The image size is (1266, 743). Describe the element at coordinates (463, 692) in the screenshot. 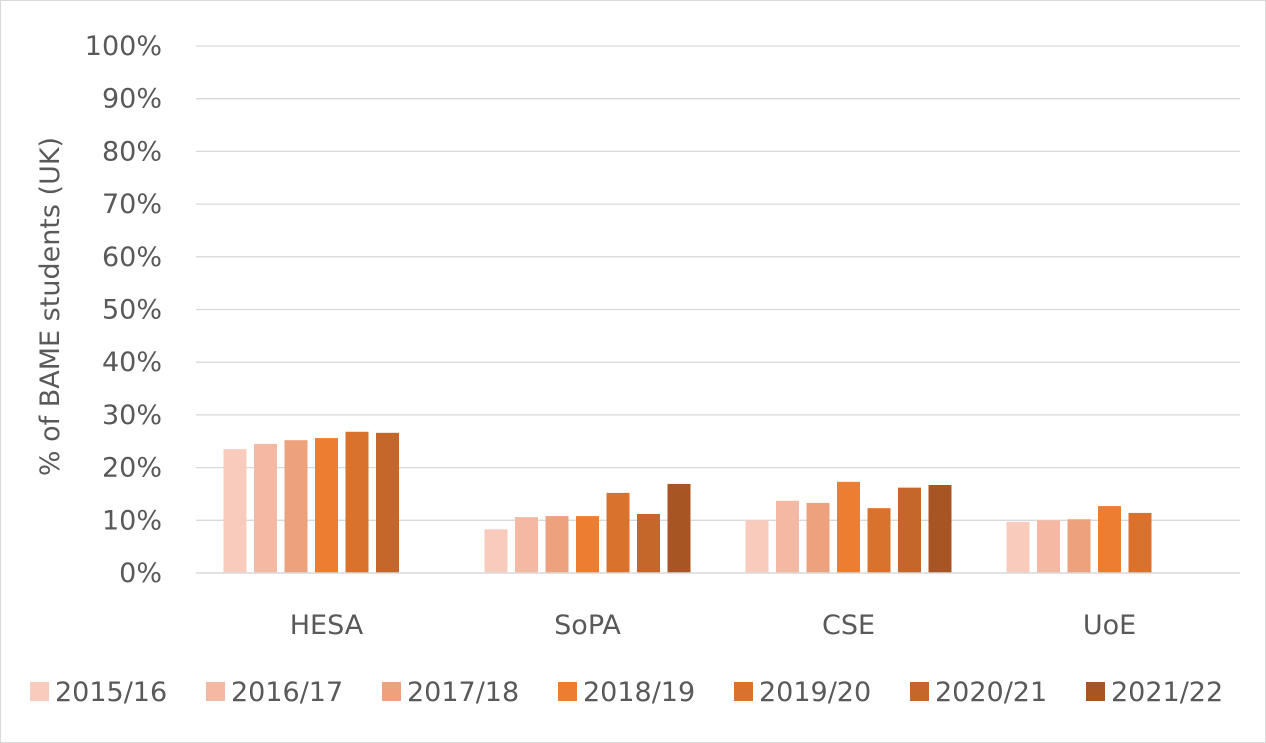

I see `legend-label: 2017/18` at that location.